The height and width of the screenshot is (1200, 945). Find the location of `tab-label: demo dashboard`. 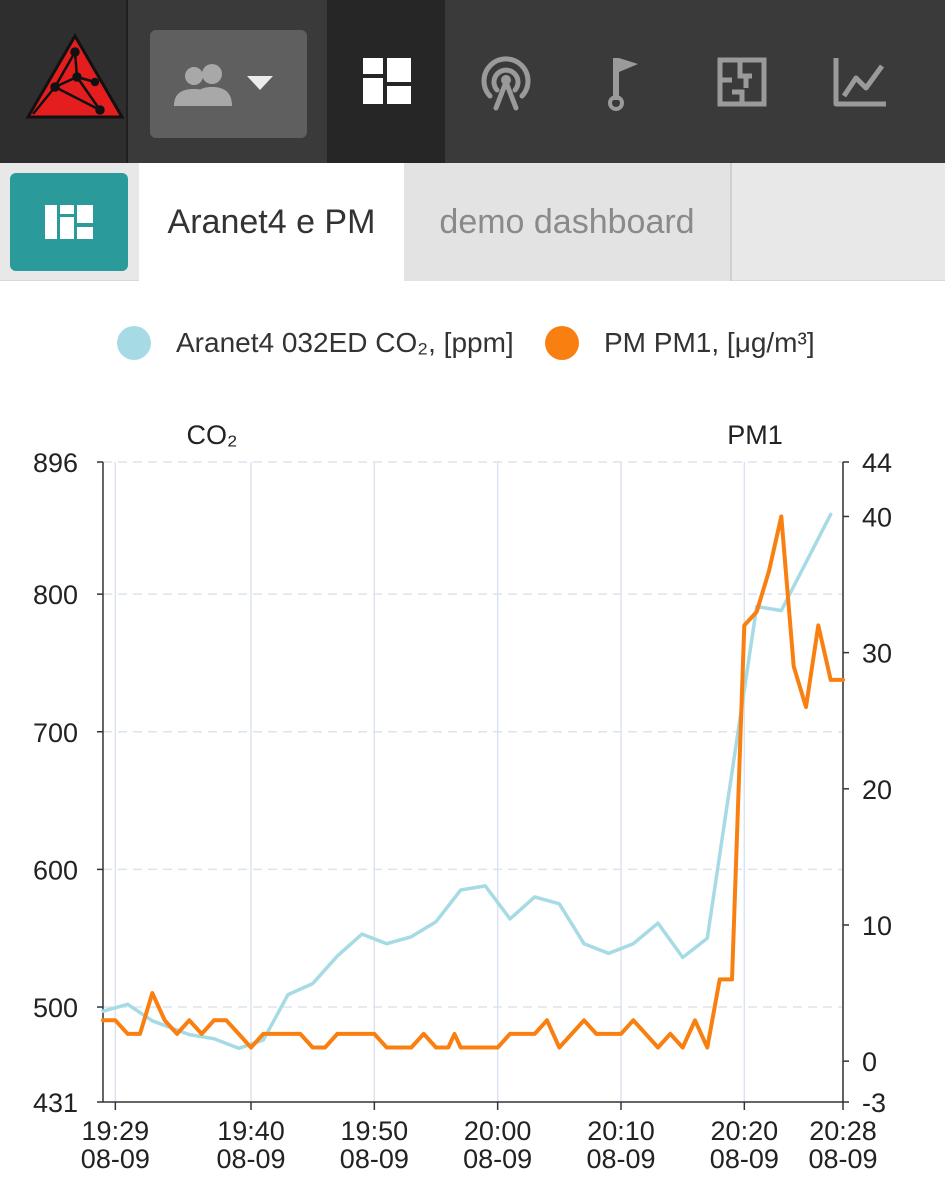

tab-label: demo dashboard is located at coordinates (567, 221).